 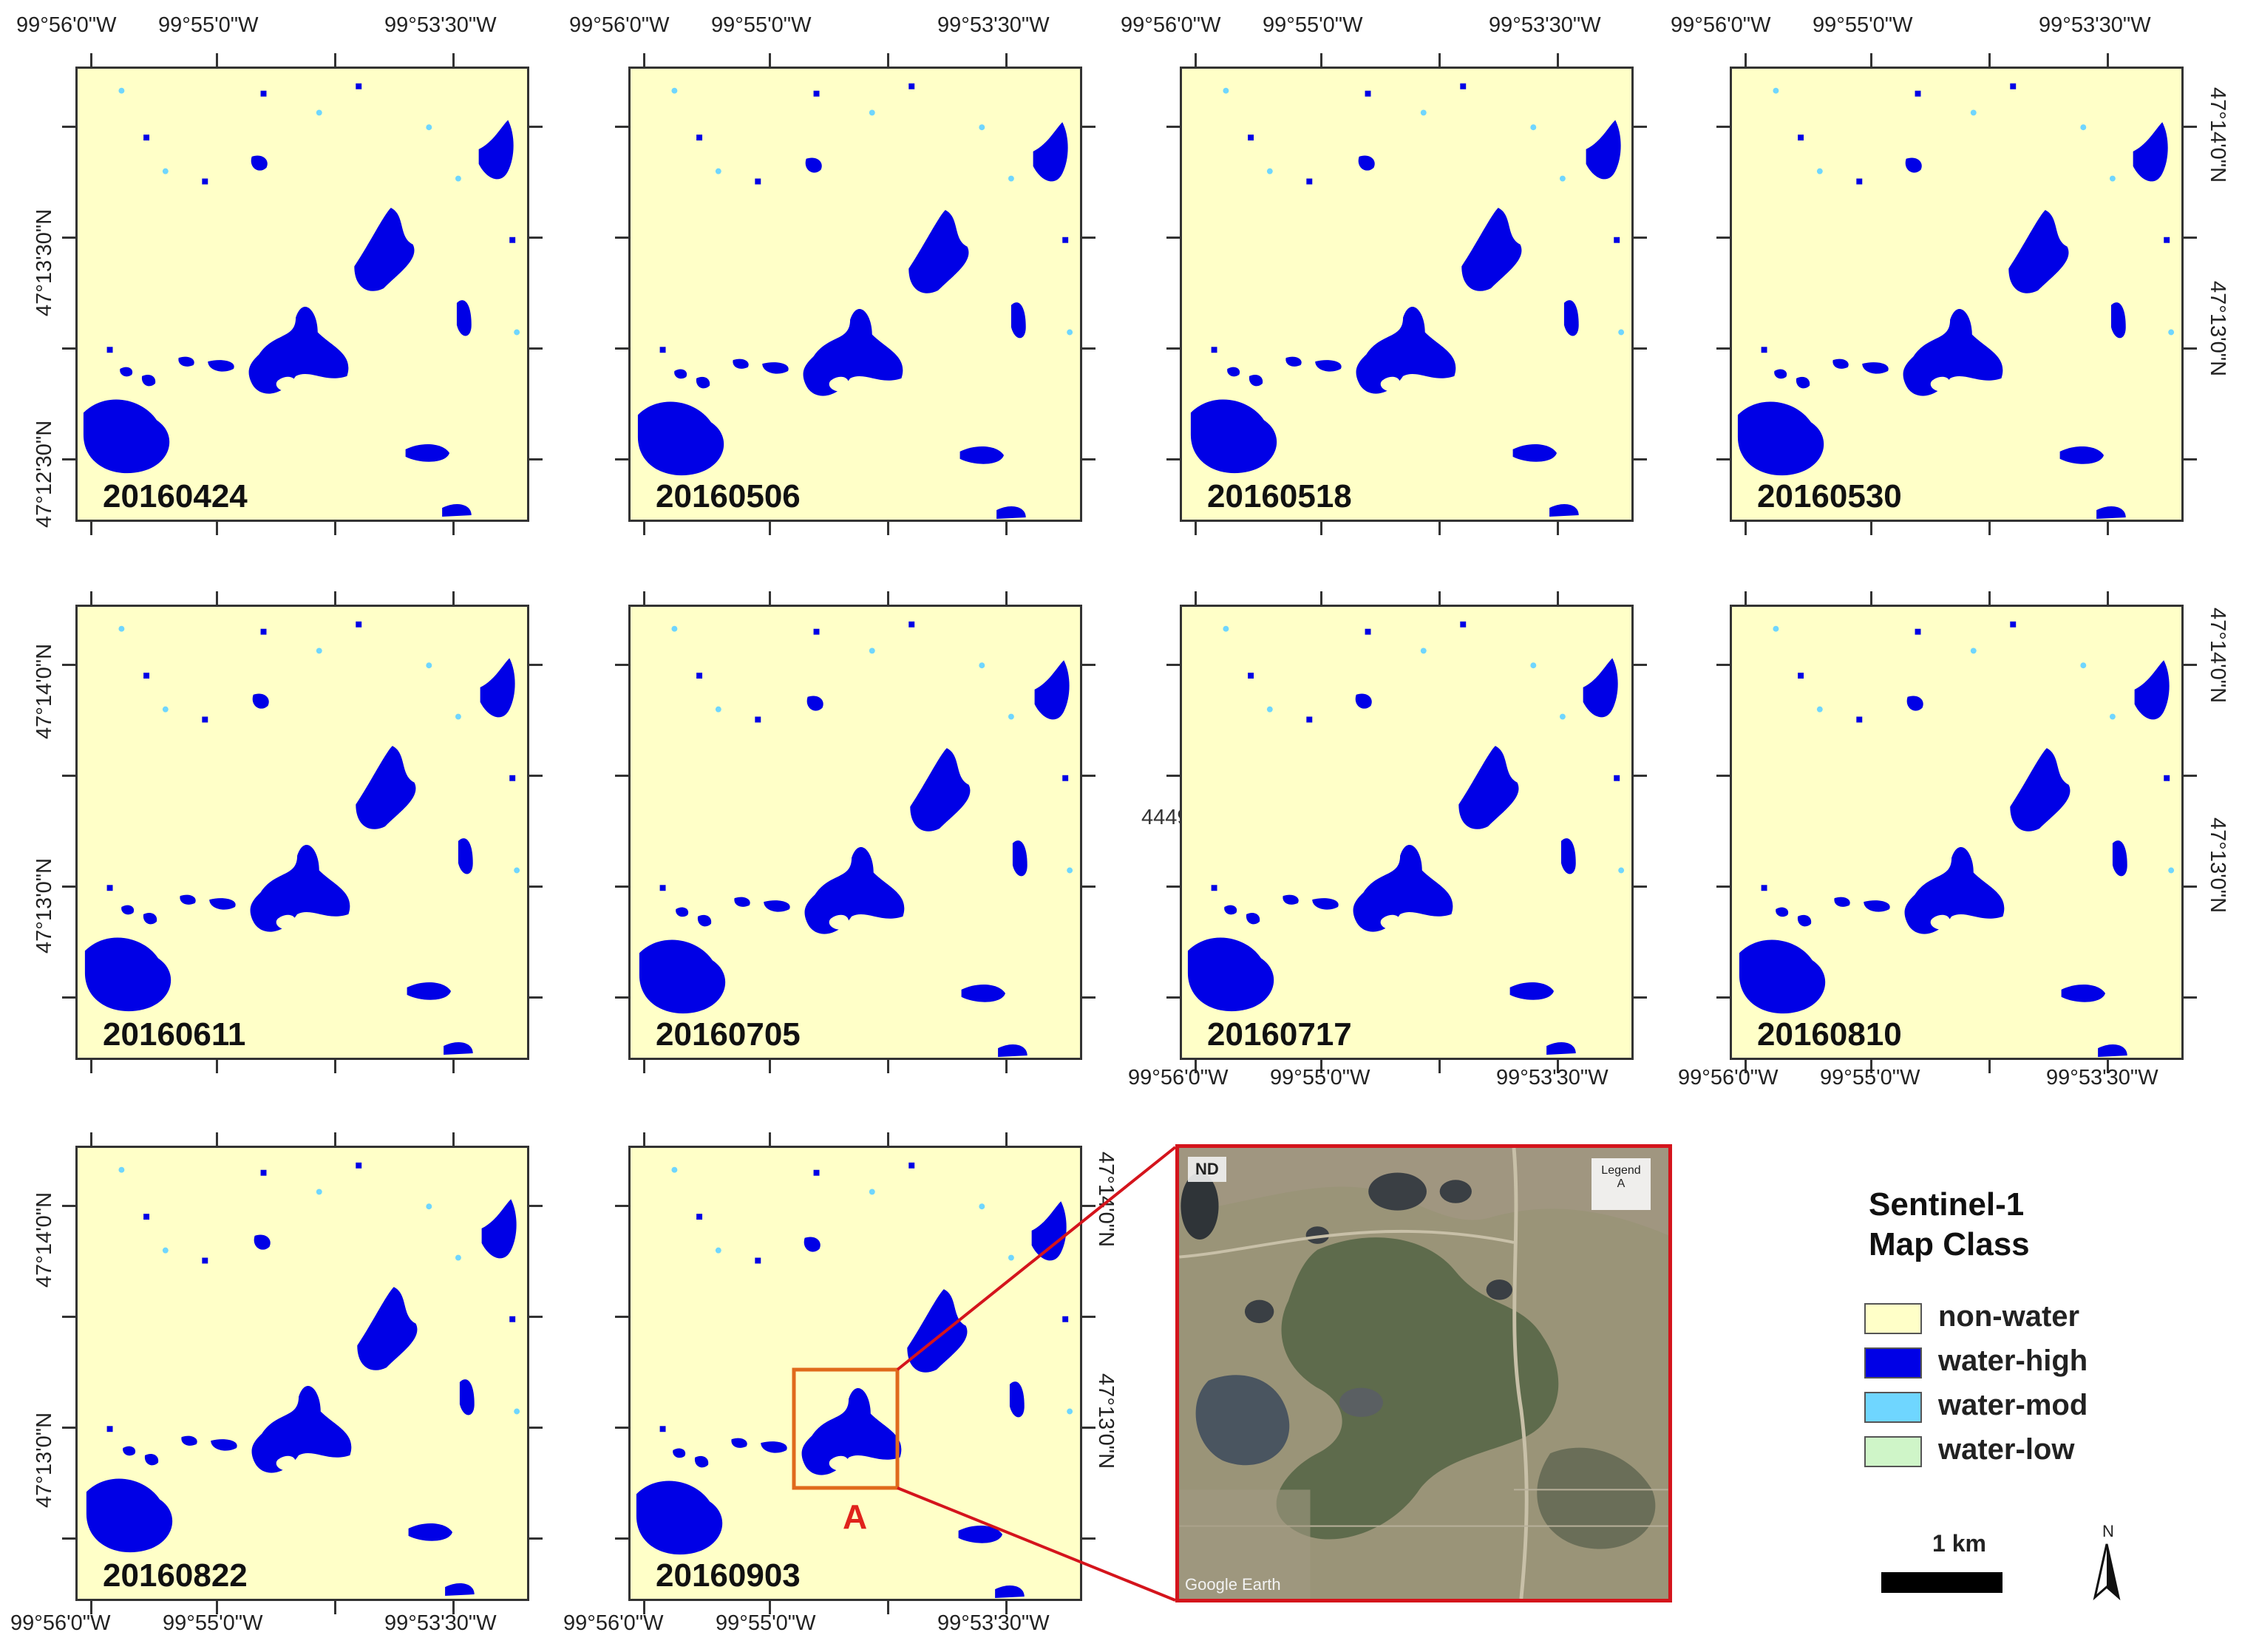 I want to click on panel-date-label: 20160903, so click(x=728, y=1575).